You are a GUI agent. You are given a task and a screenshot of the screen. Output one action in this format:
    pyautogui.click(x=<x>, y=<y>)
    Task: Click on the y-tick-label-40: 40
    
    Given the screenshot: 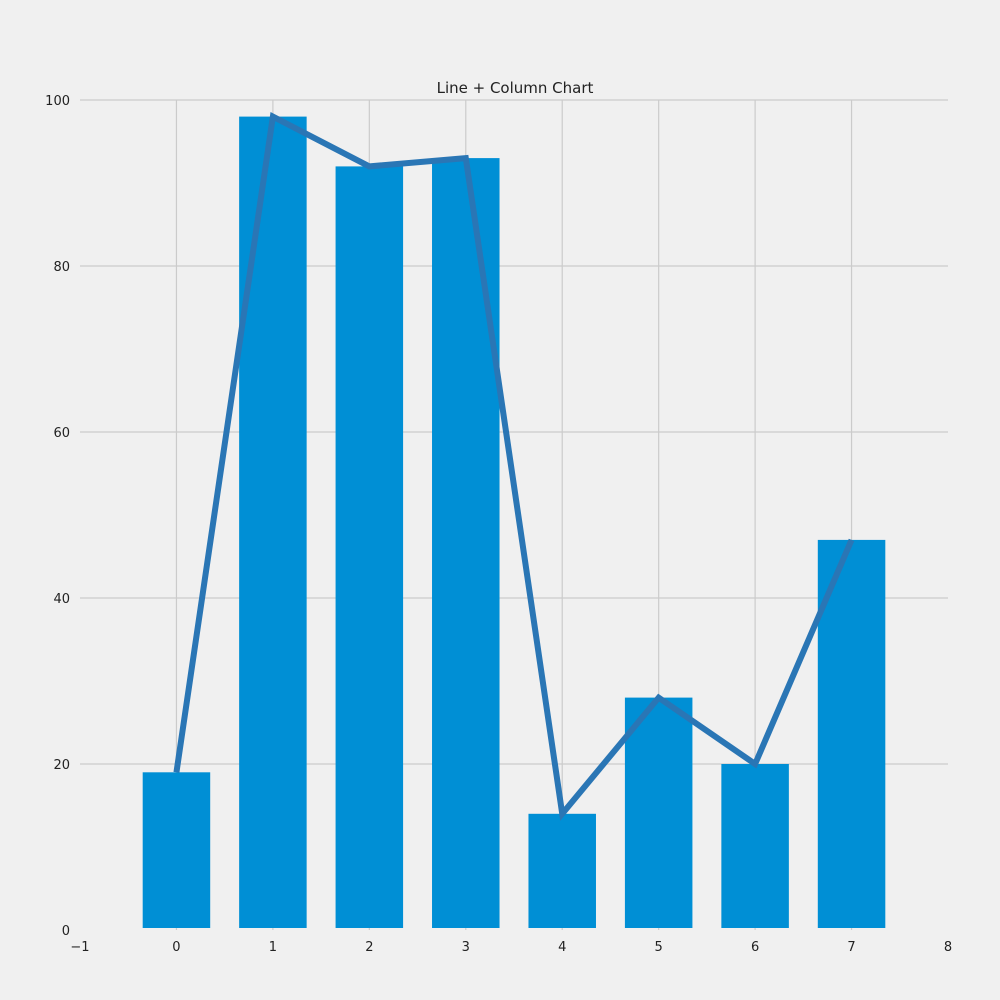 What is the action you would take?
    pyautogui.click(x=61, y=599)
    